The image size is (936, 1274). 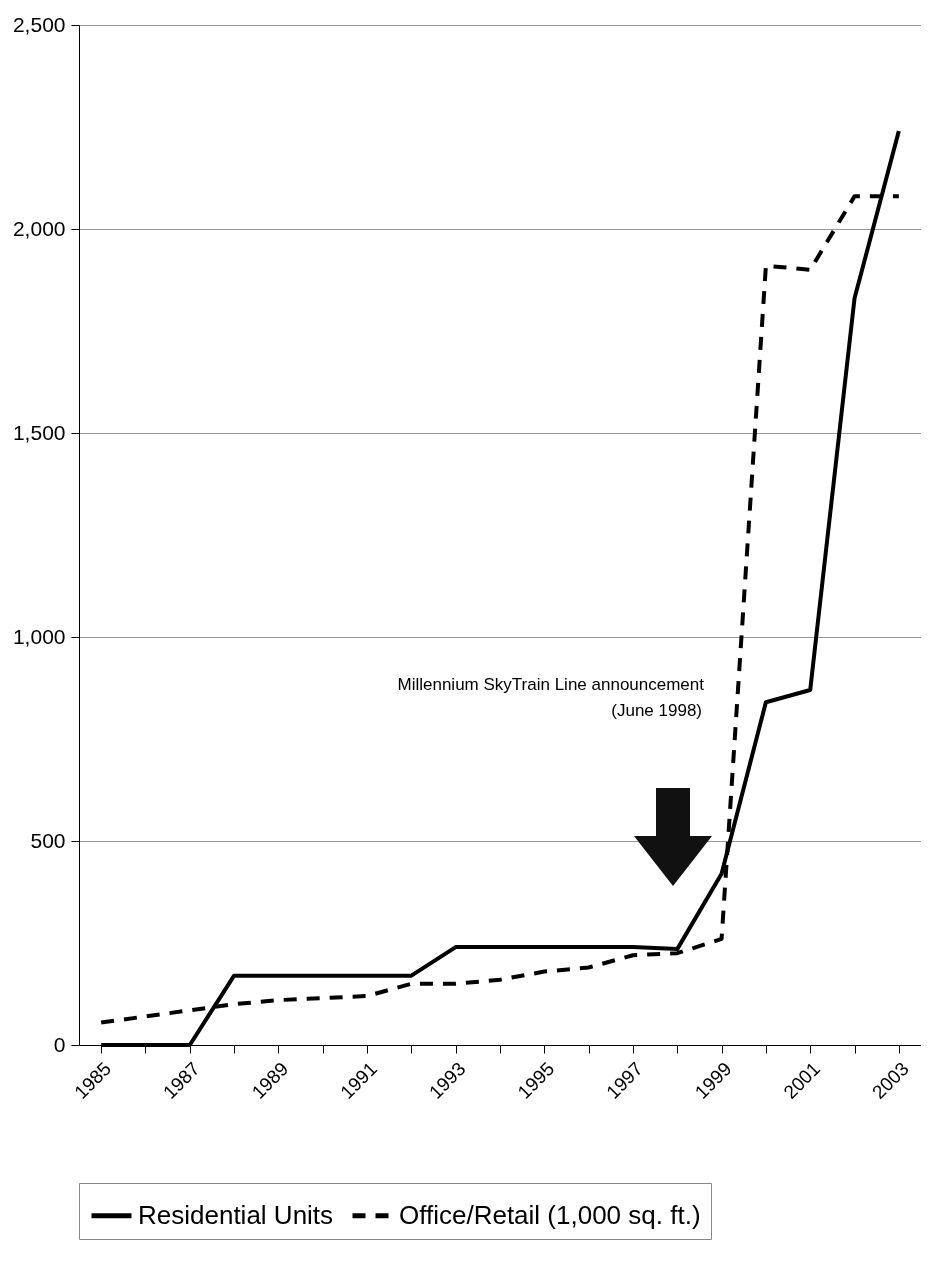 What do you see at coordinates (39, 228) in the screenshot?
I see `y-tick-label: 2,000` at bounding box center [39, 228].